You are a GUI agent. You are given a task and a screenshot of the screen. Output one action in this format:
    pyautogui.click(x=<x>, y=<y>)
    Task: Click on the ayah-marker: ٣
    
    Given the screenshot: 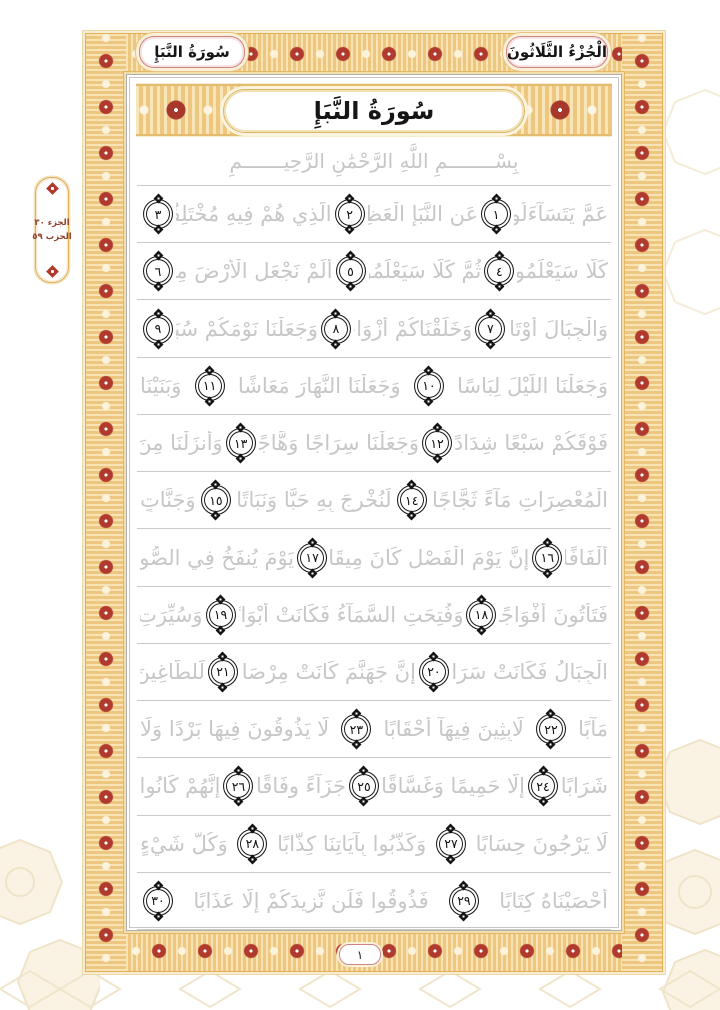 What is the action you would take?
    pyautogui.click(x=158, y=214)
    